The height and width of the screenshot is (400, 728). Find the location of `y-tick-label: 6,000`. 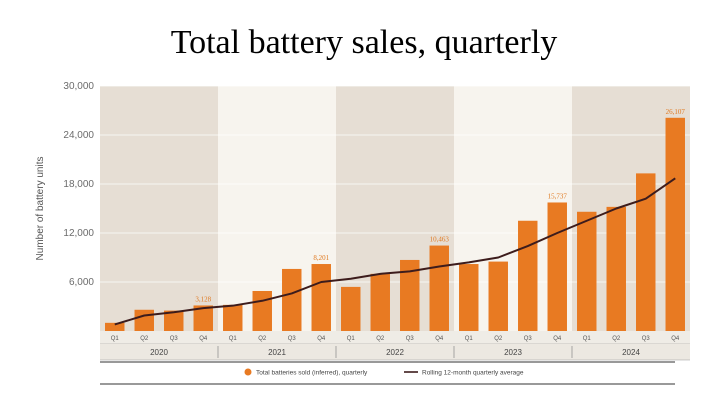

y-tick-label: 6,000 is located at coordinates (81, 282).